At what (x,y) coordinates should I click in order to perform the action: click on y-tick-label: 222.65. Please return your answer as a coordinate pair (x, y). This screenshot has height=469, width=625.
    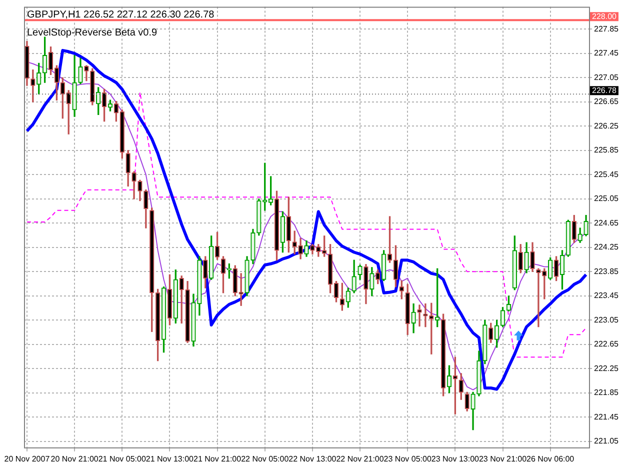
    Looking at the image, I should click on (607, 344).